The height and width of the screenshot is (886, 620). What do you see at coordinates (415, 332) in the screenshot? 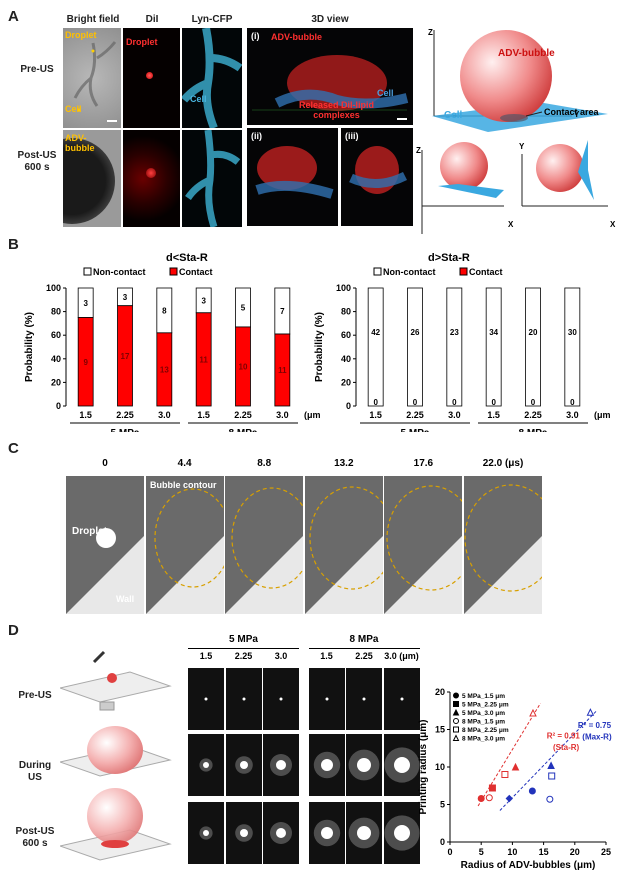
I see `bar-noncontact-count: 26` at bounding box center [415, 332].